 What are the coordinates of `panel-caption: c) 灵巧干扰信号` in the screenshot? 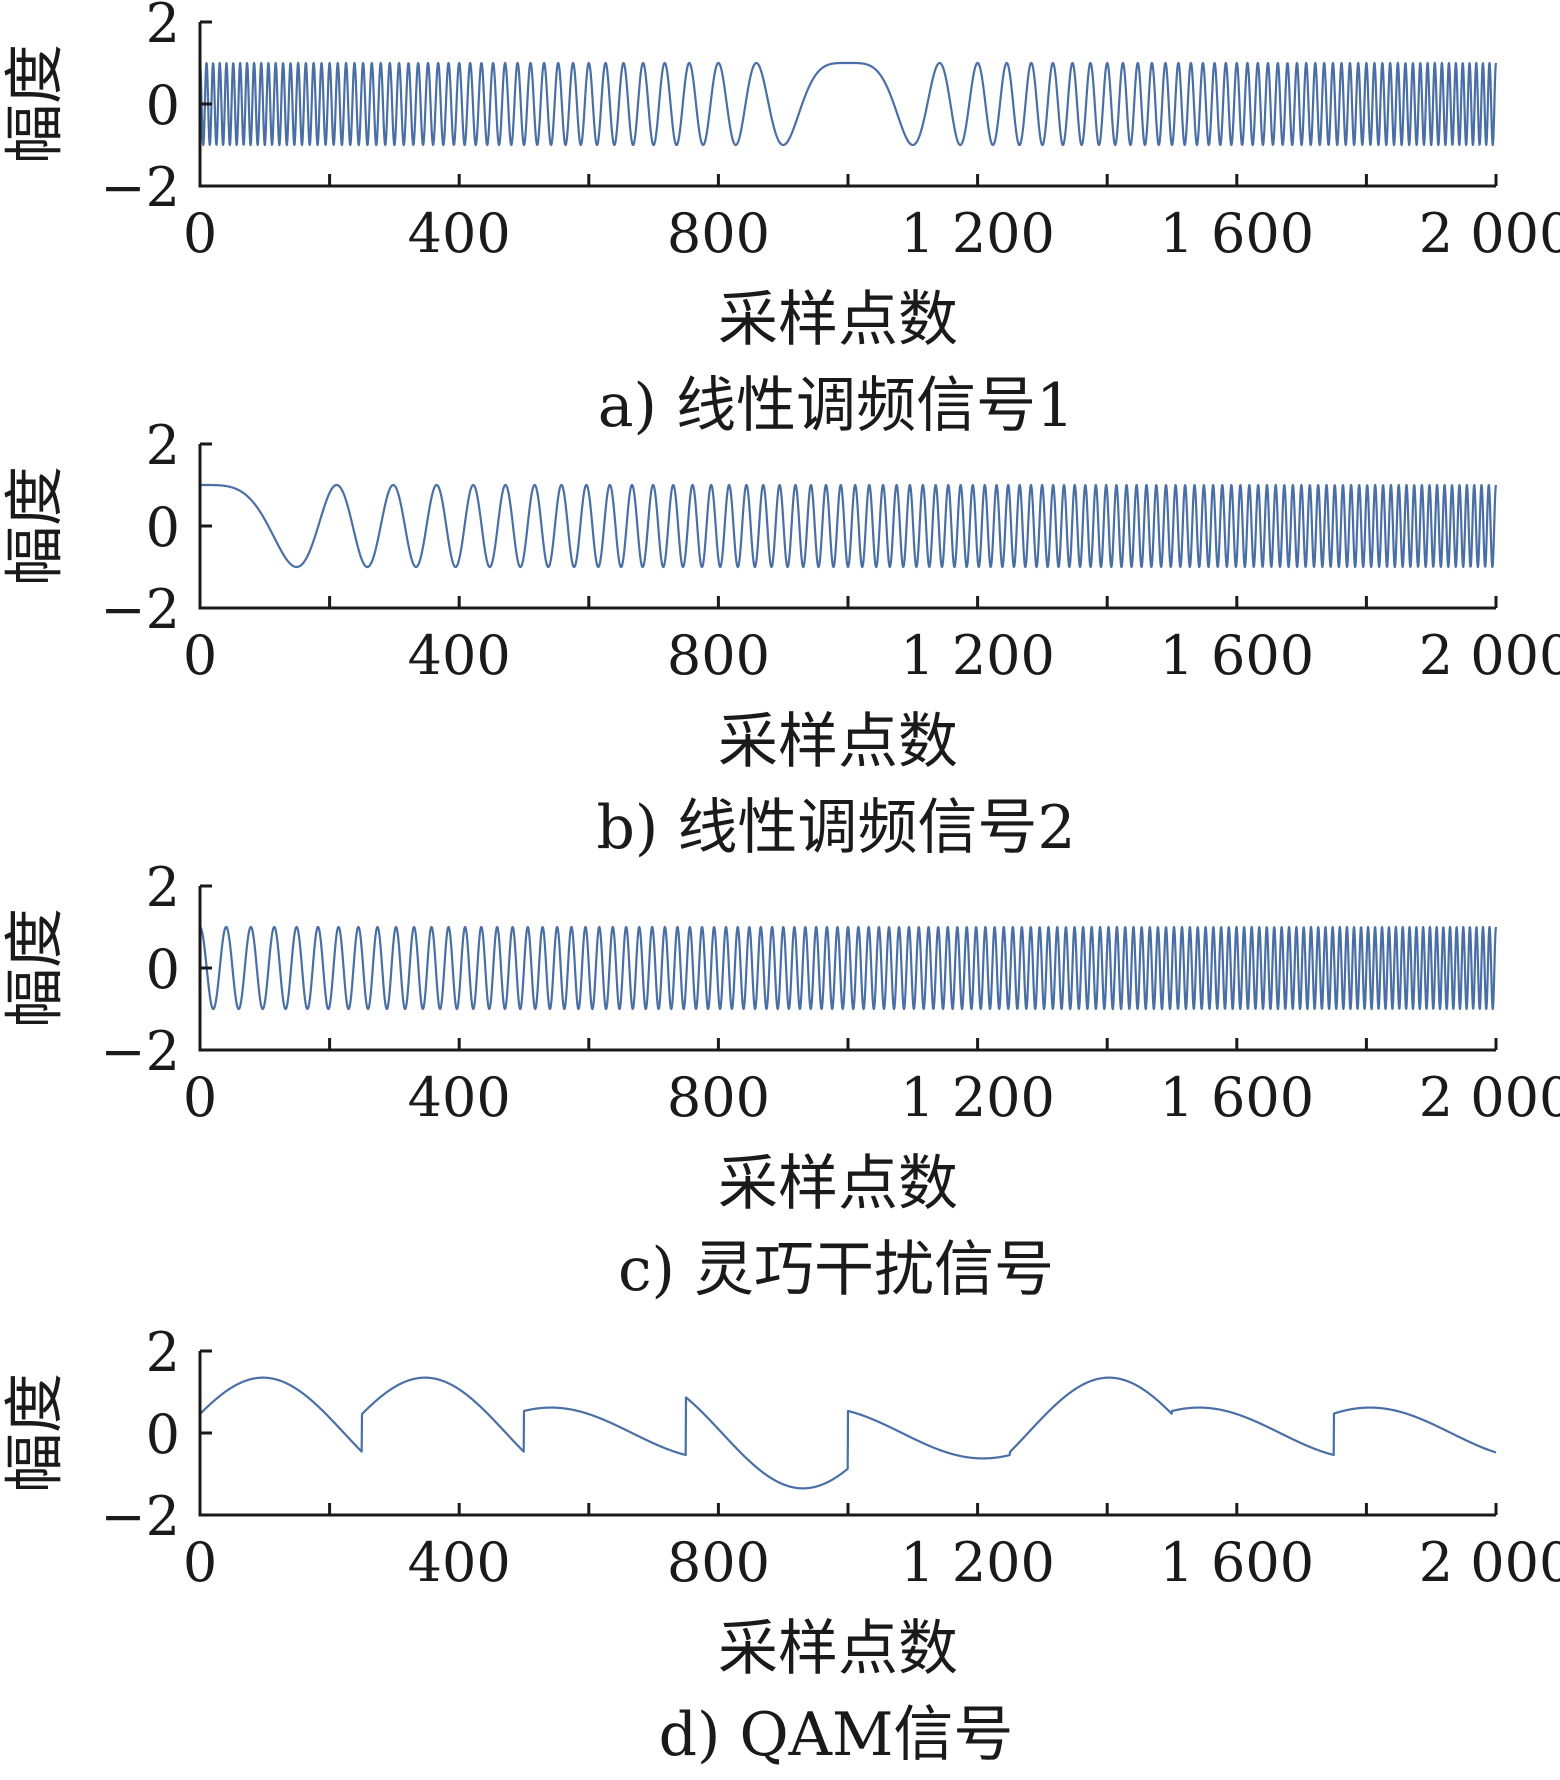 It's located at (836, 1270).